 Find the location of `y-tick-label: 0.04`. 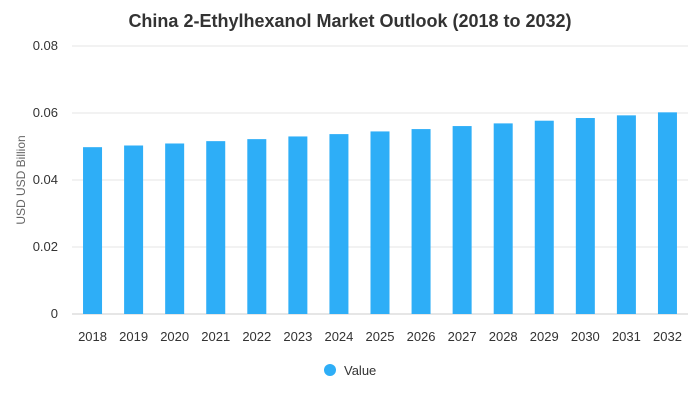

y-tick-label: 0.04 is located at coordinates (45, 179).